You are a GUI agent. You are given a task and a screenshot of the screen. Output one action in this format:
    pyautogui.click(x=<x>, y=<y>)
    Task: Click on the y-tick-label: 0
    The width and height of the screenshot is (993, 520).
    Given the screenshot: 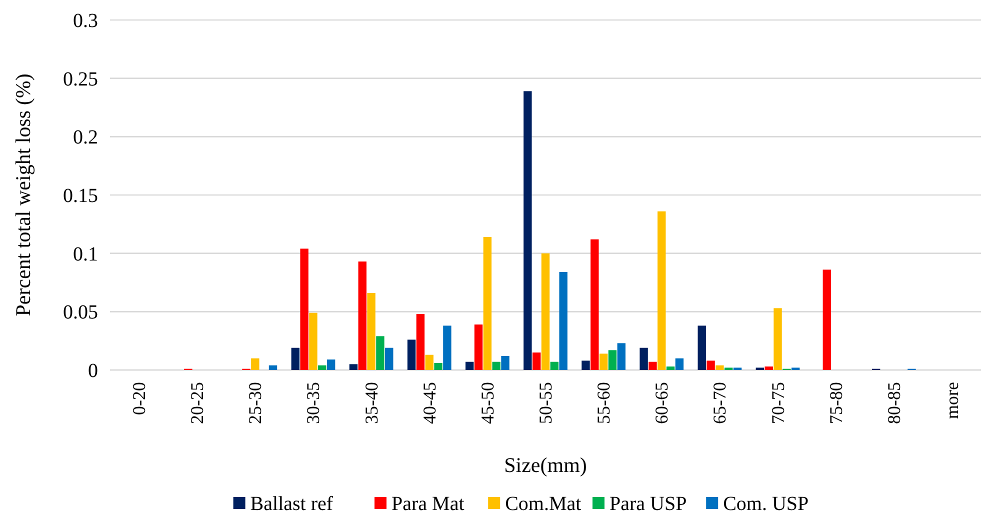 What is the action you would take?
    pyautogui.click(x=93, y=371)
    